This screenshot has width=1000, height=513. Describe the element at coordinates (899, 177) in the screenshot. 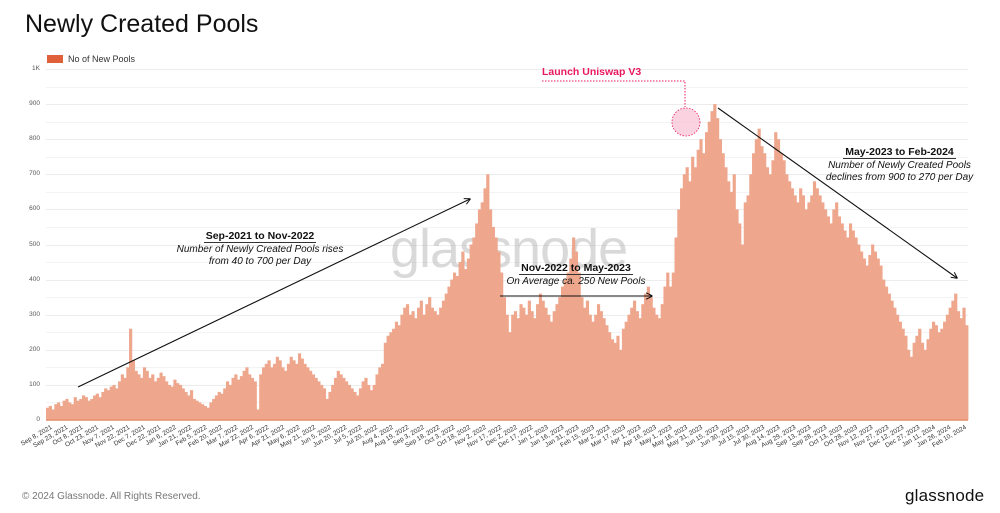

I see `annotation-decline-line2: declines from 900 to 270 per Day` at that location.